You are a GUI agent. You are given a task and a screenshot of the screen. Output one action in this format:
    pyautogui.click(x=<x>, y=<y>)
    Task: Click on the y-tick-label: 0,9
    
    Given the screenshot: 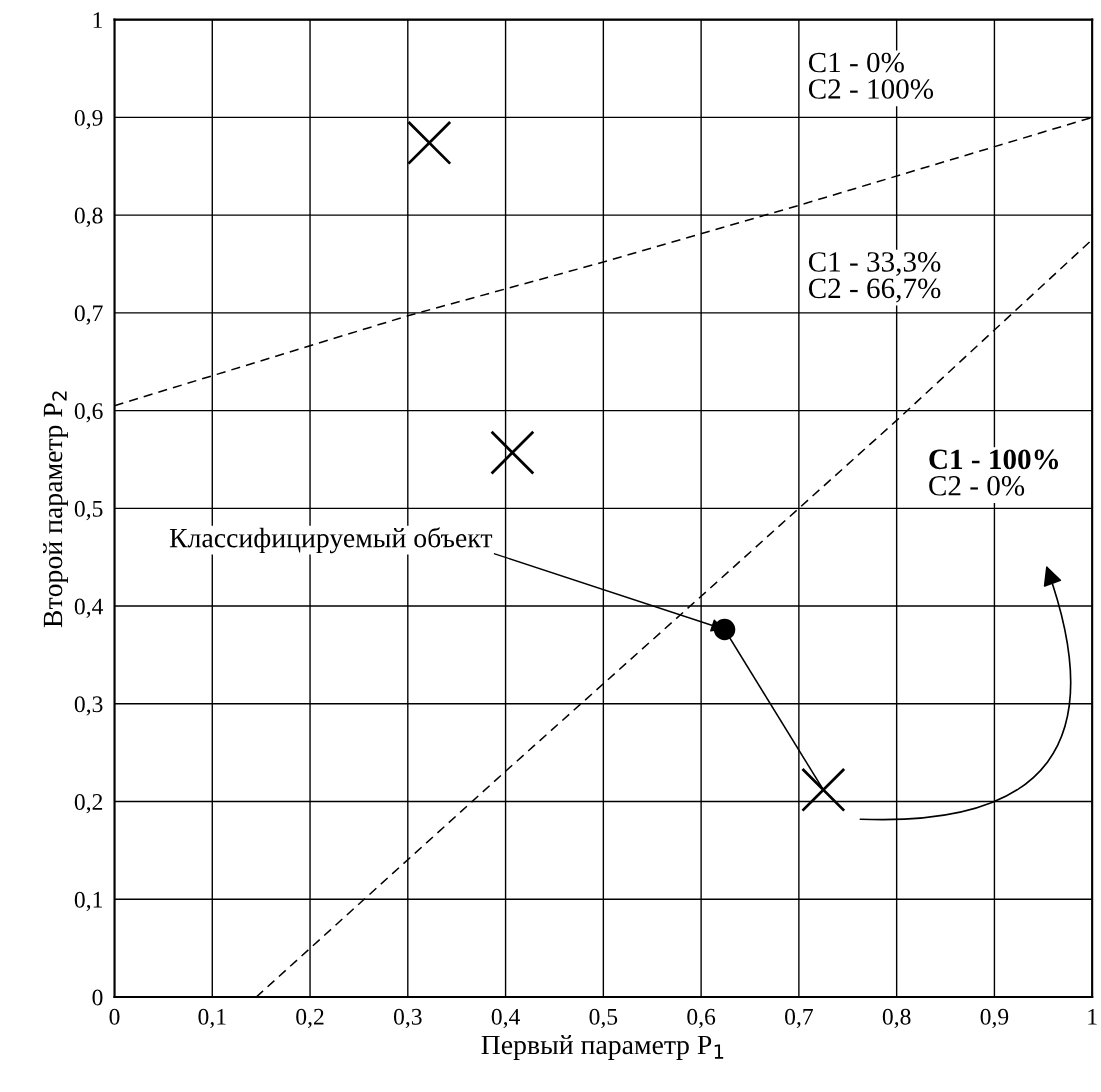 What is the action you would take?
    pyautogui.click(x=88, y=119)
    